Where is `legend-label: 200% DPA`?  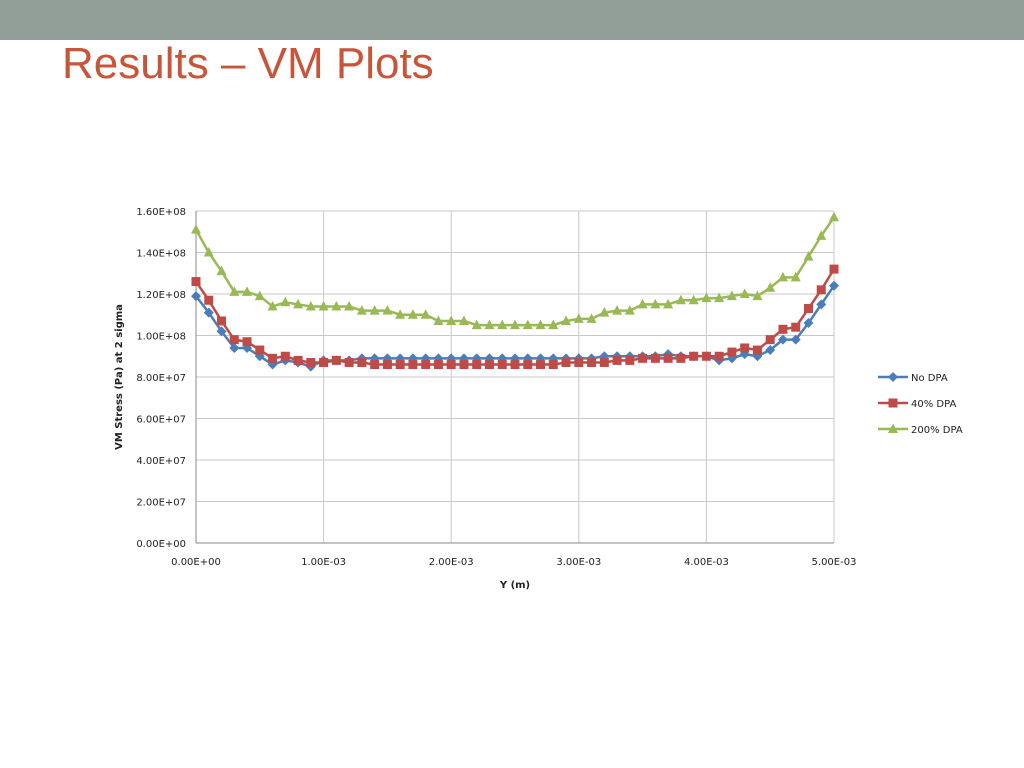
legend-label: 200% DPA is located at coordinates (937, 430).